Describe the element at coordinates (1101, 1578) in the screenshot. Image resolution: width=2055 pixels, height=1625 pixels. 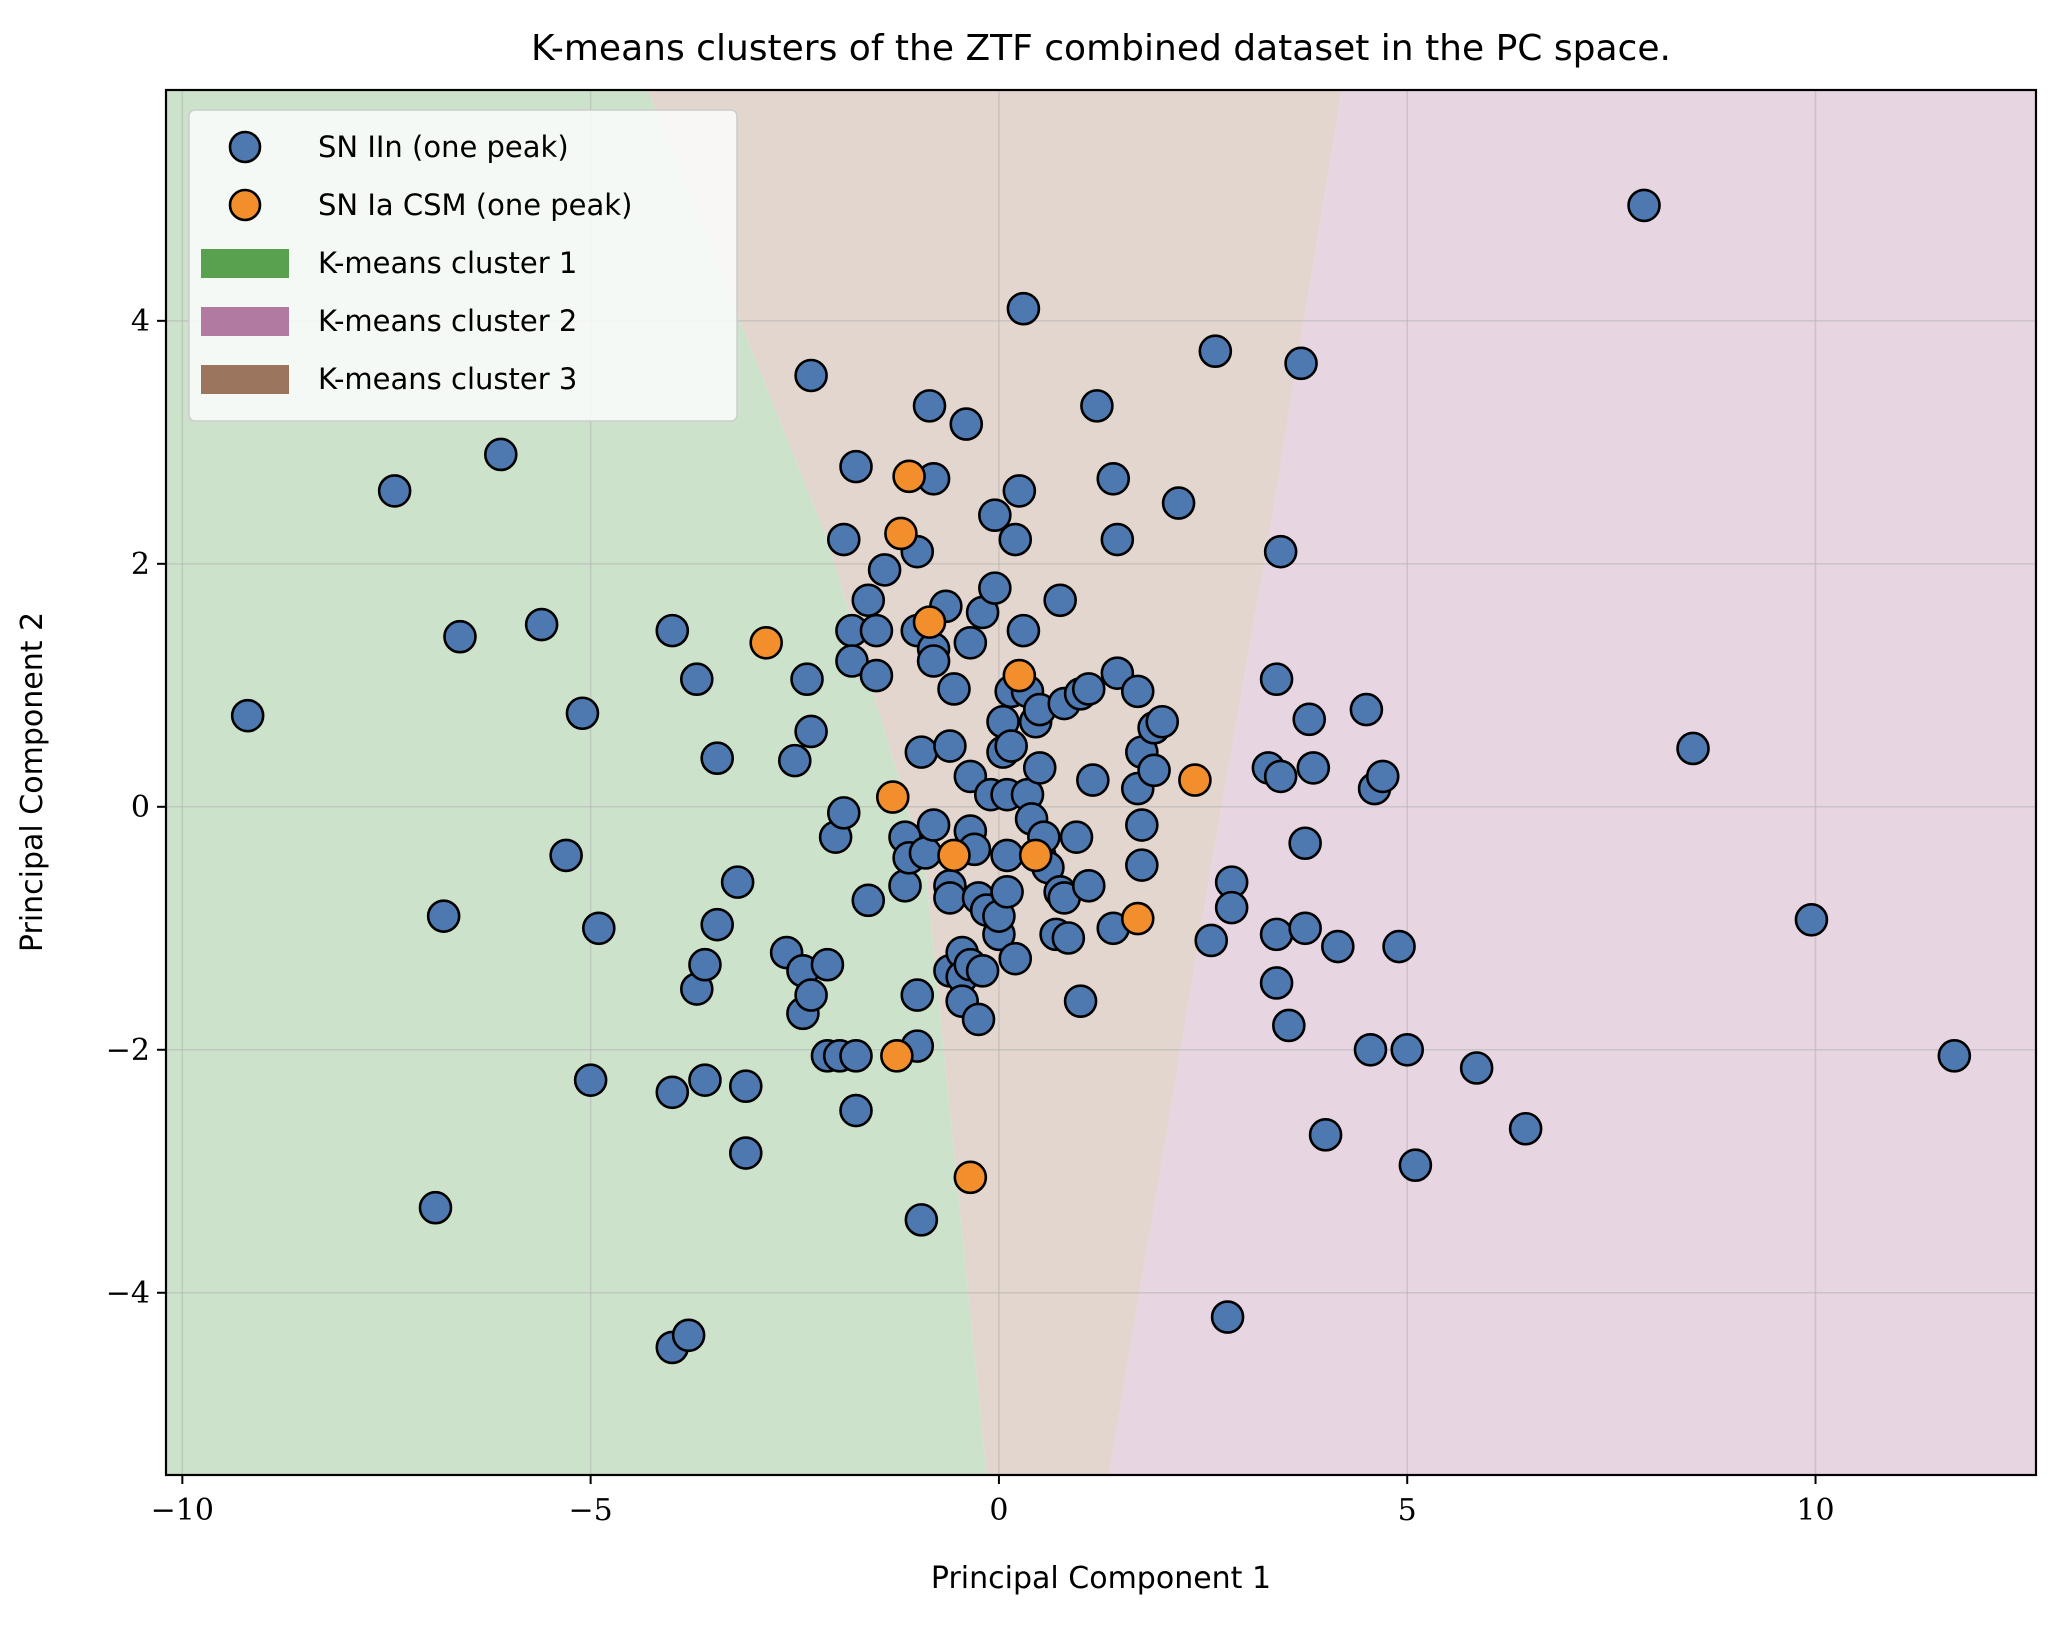
I see `x-axis-label: Principal Component 1` at that location.